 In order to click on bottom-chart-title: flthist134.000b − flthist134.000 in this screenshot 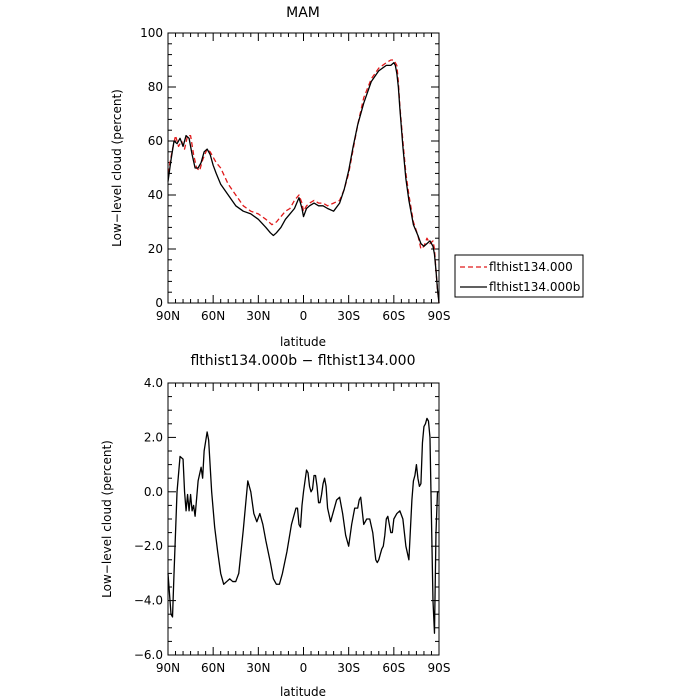, I will do `click(302, 361)`.